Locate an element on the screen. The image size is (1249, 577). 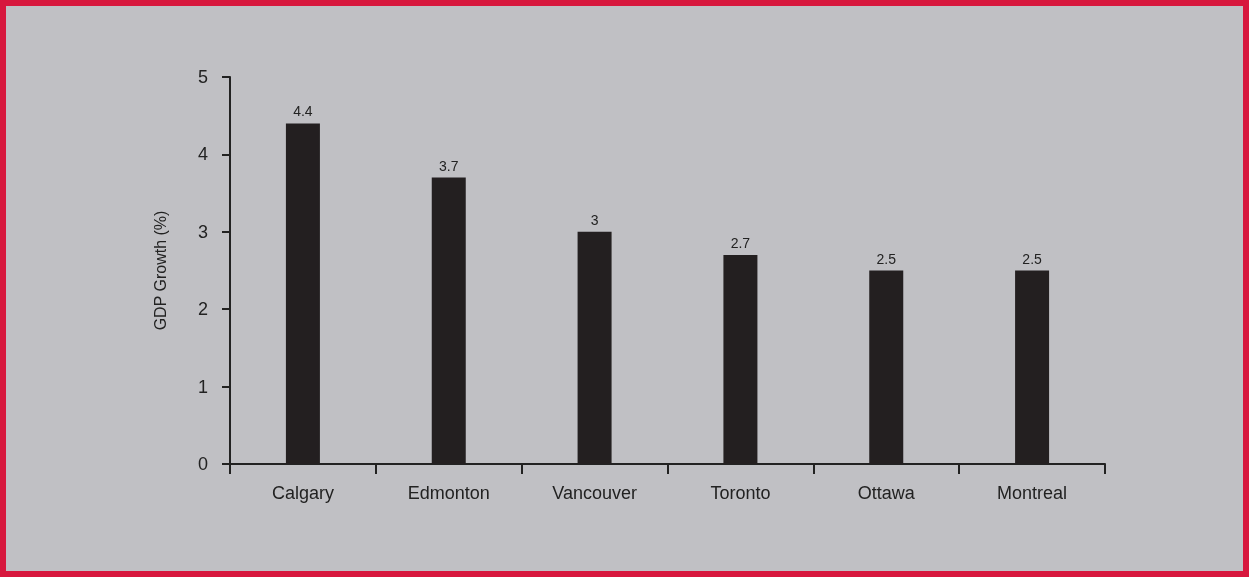
x-tick-label: Edmonton is located at coordinates (448, 493).